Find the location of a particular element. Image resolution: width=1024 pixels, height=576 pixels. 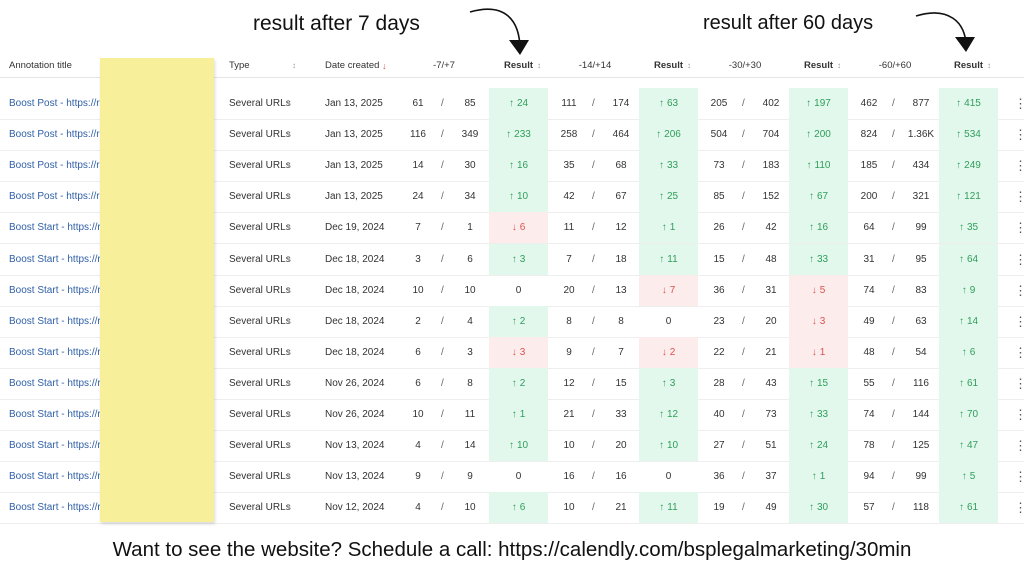

header-cell: Type is located at coordinates (239, 65).